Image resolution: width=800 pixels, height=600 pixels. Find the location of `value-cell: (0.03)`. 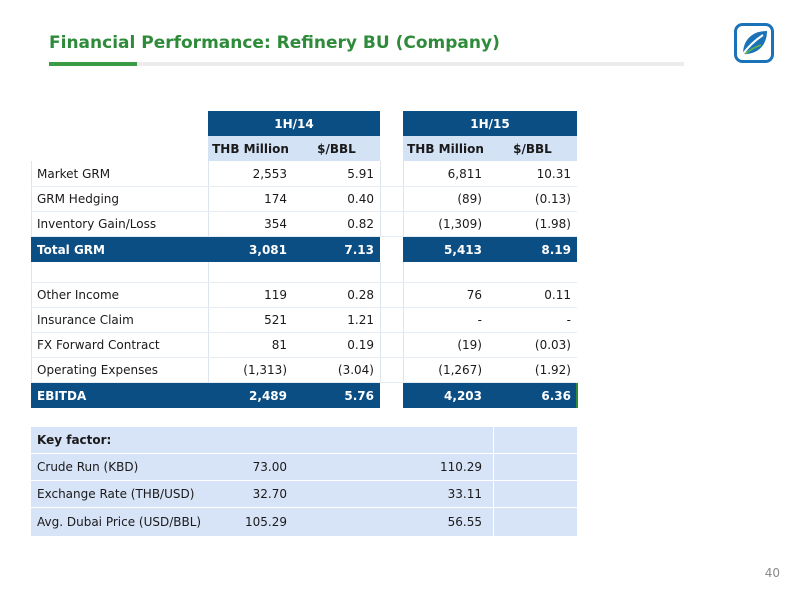

value-cell: (0.03) is located at coordinates (552, 345).